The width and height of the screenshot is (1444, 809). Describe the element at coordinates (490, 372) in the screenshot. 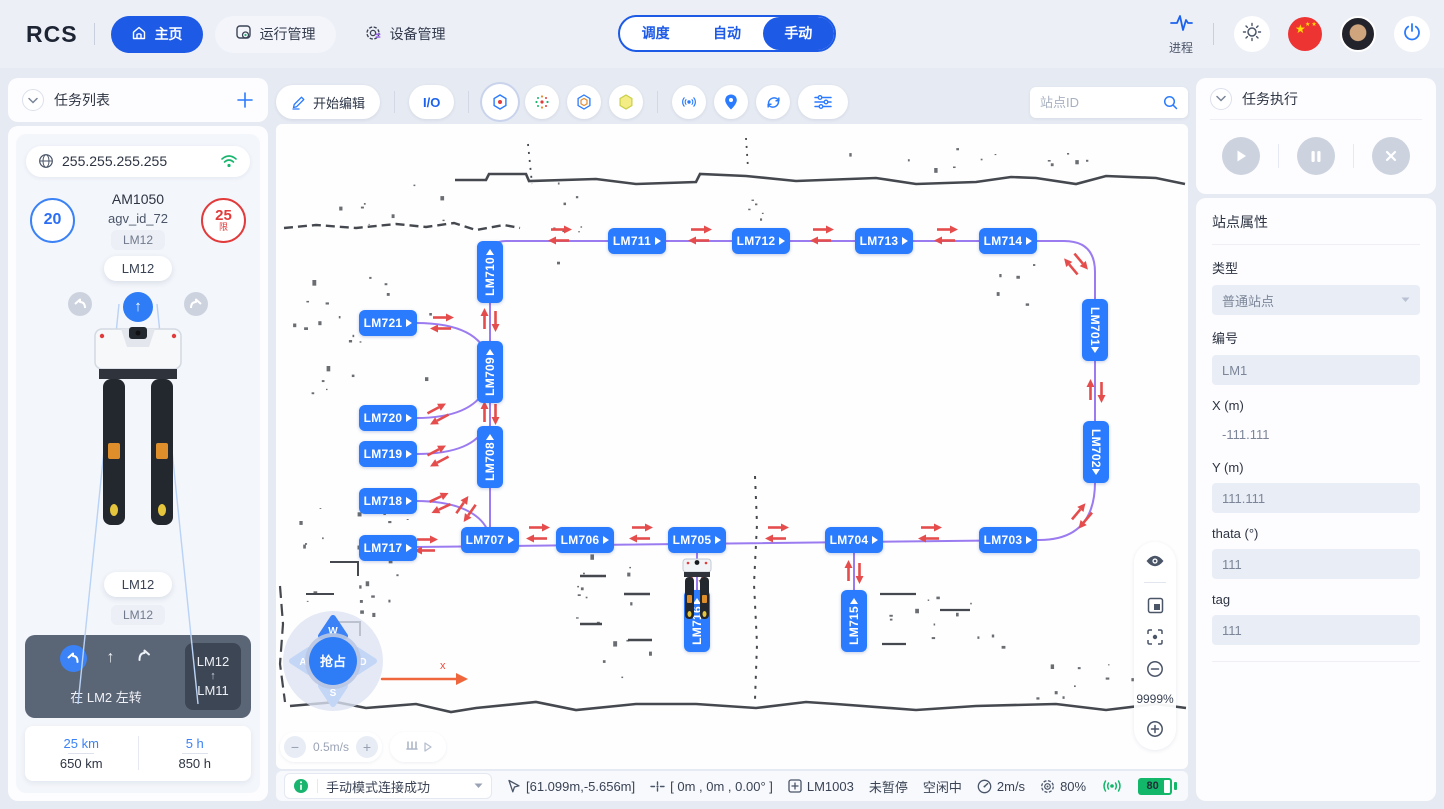

I see `station-node-LM709: LM709` at that location.